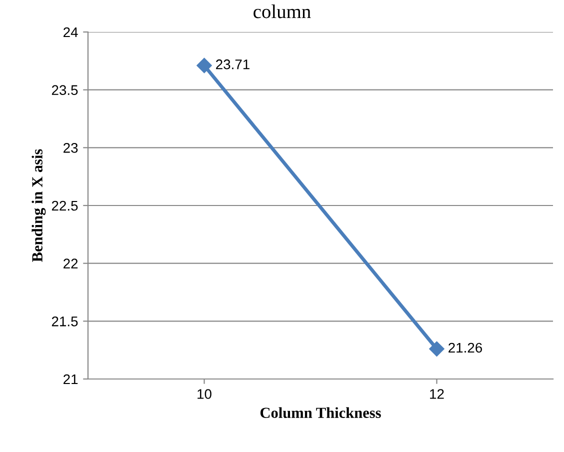 This screenshot has width=564, height=452. Describe the element at coordinates (320, 412) in the screenshot. I see `x-axis-title: Column Thickness` at that location.